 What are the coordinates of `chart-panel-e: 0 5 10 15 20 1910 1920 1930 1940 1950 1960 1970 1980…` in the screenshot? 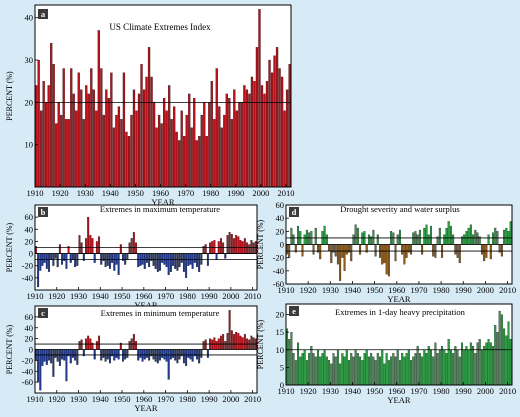 It's located at (386, 354).